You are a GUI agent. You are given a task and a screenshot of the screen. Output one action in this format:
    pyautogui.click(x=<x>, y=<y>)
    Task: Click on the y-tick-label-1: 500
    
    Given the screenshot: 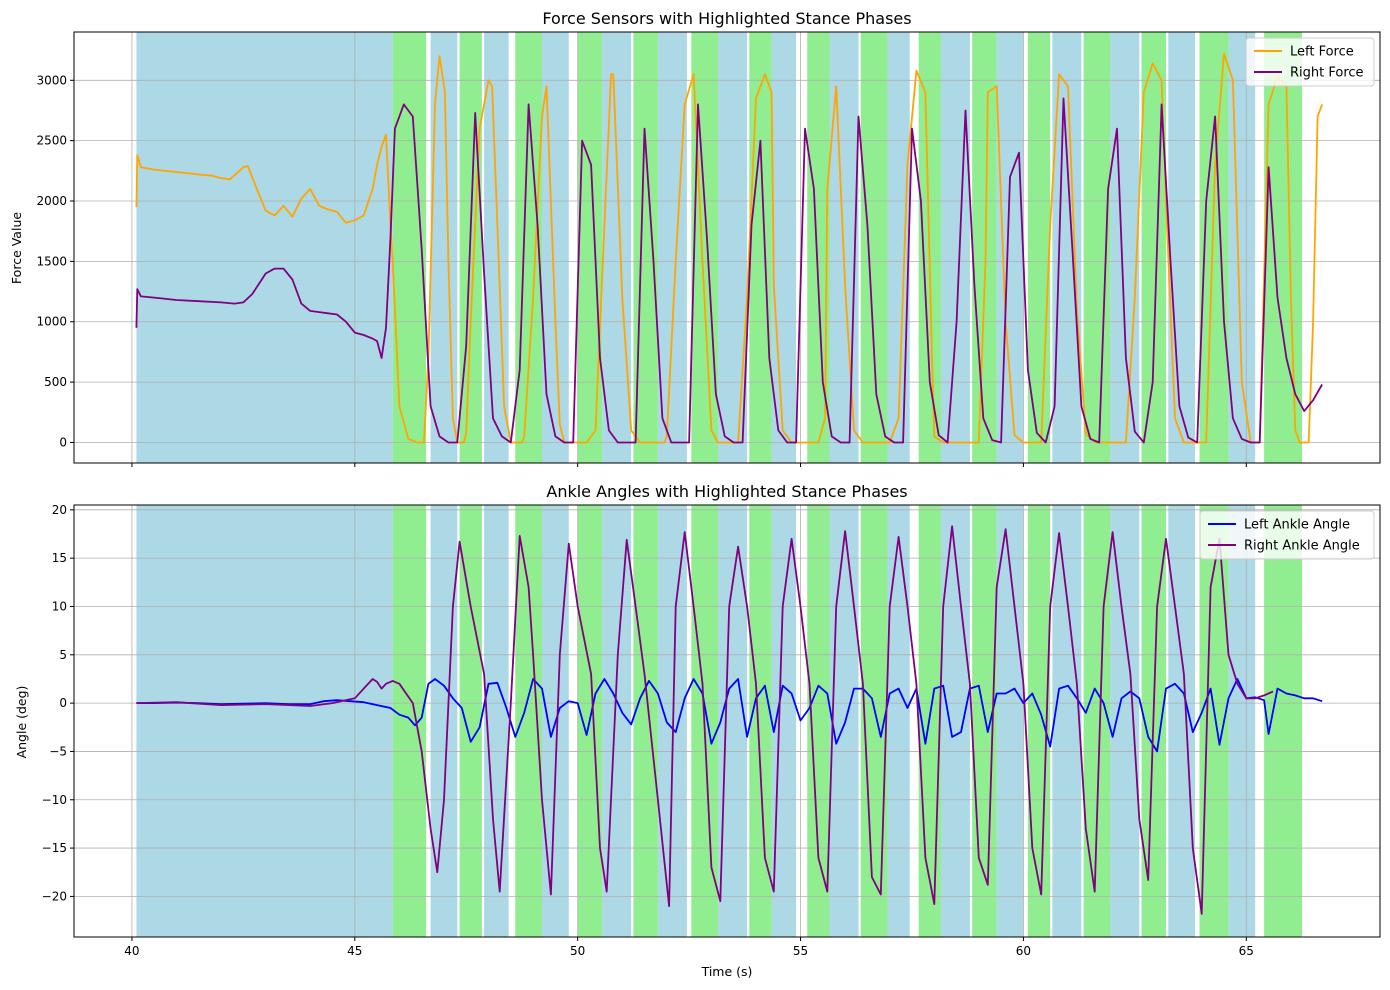 What is the action you would take?
    pyautogui.click(x=55, y=382)
    